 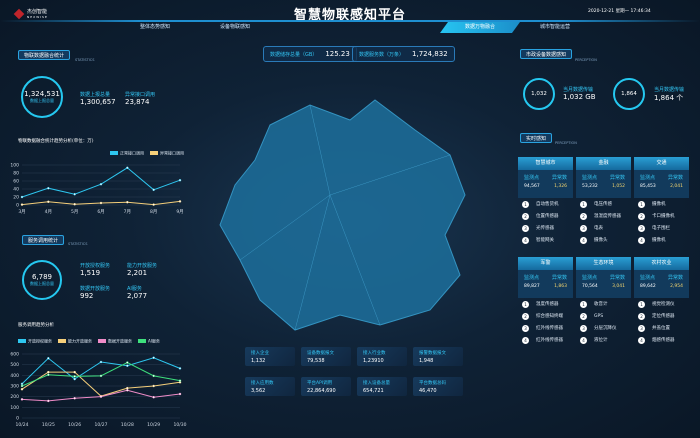 What do you see at coordinates (321, 391) in the screenshot?
I see `stat-value: 22,864,690` at bounding box center [321, 391].